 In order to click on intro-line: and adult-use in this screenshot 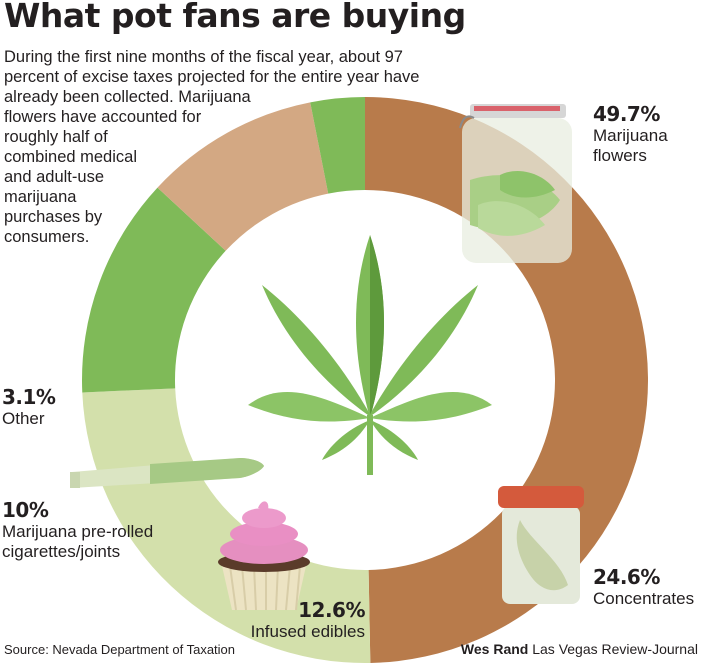, I will do `click(54, 177)`.